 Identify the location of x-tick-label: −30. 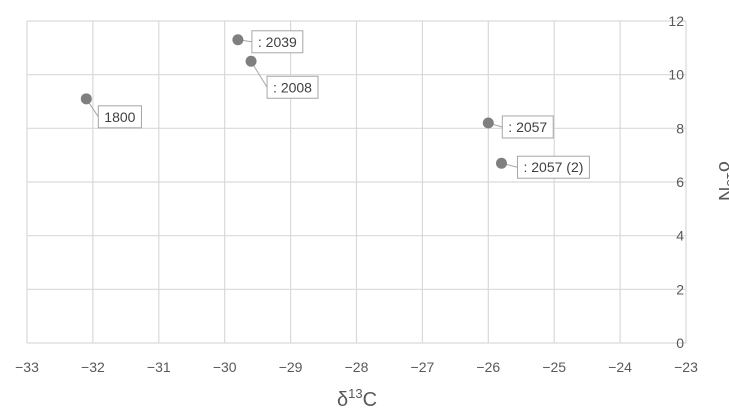
(225, 367).